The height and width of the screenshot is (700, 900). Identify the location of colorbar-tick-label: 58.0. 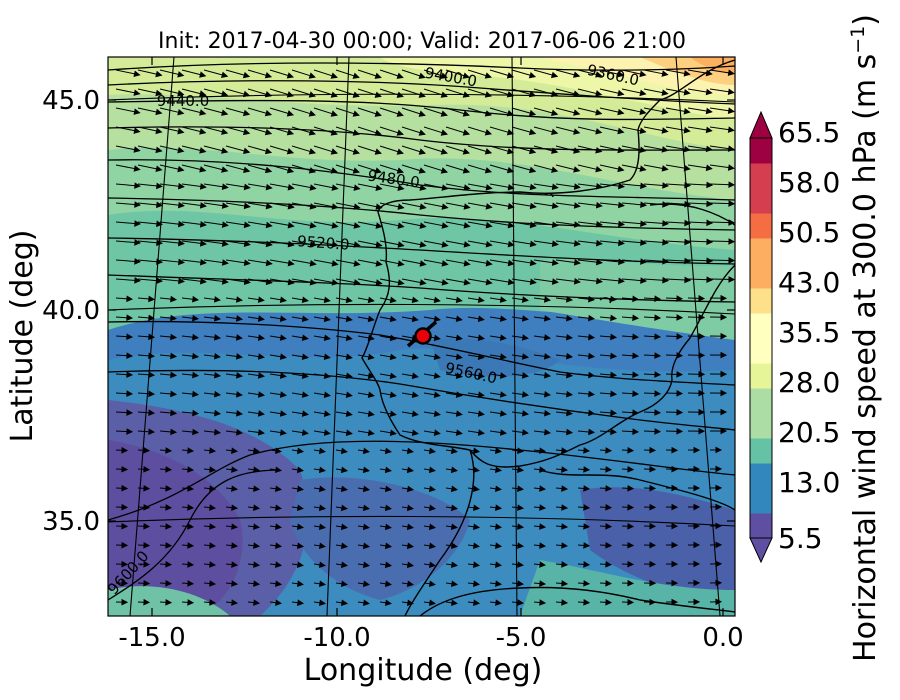
(809, 182).